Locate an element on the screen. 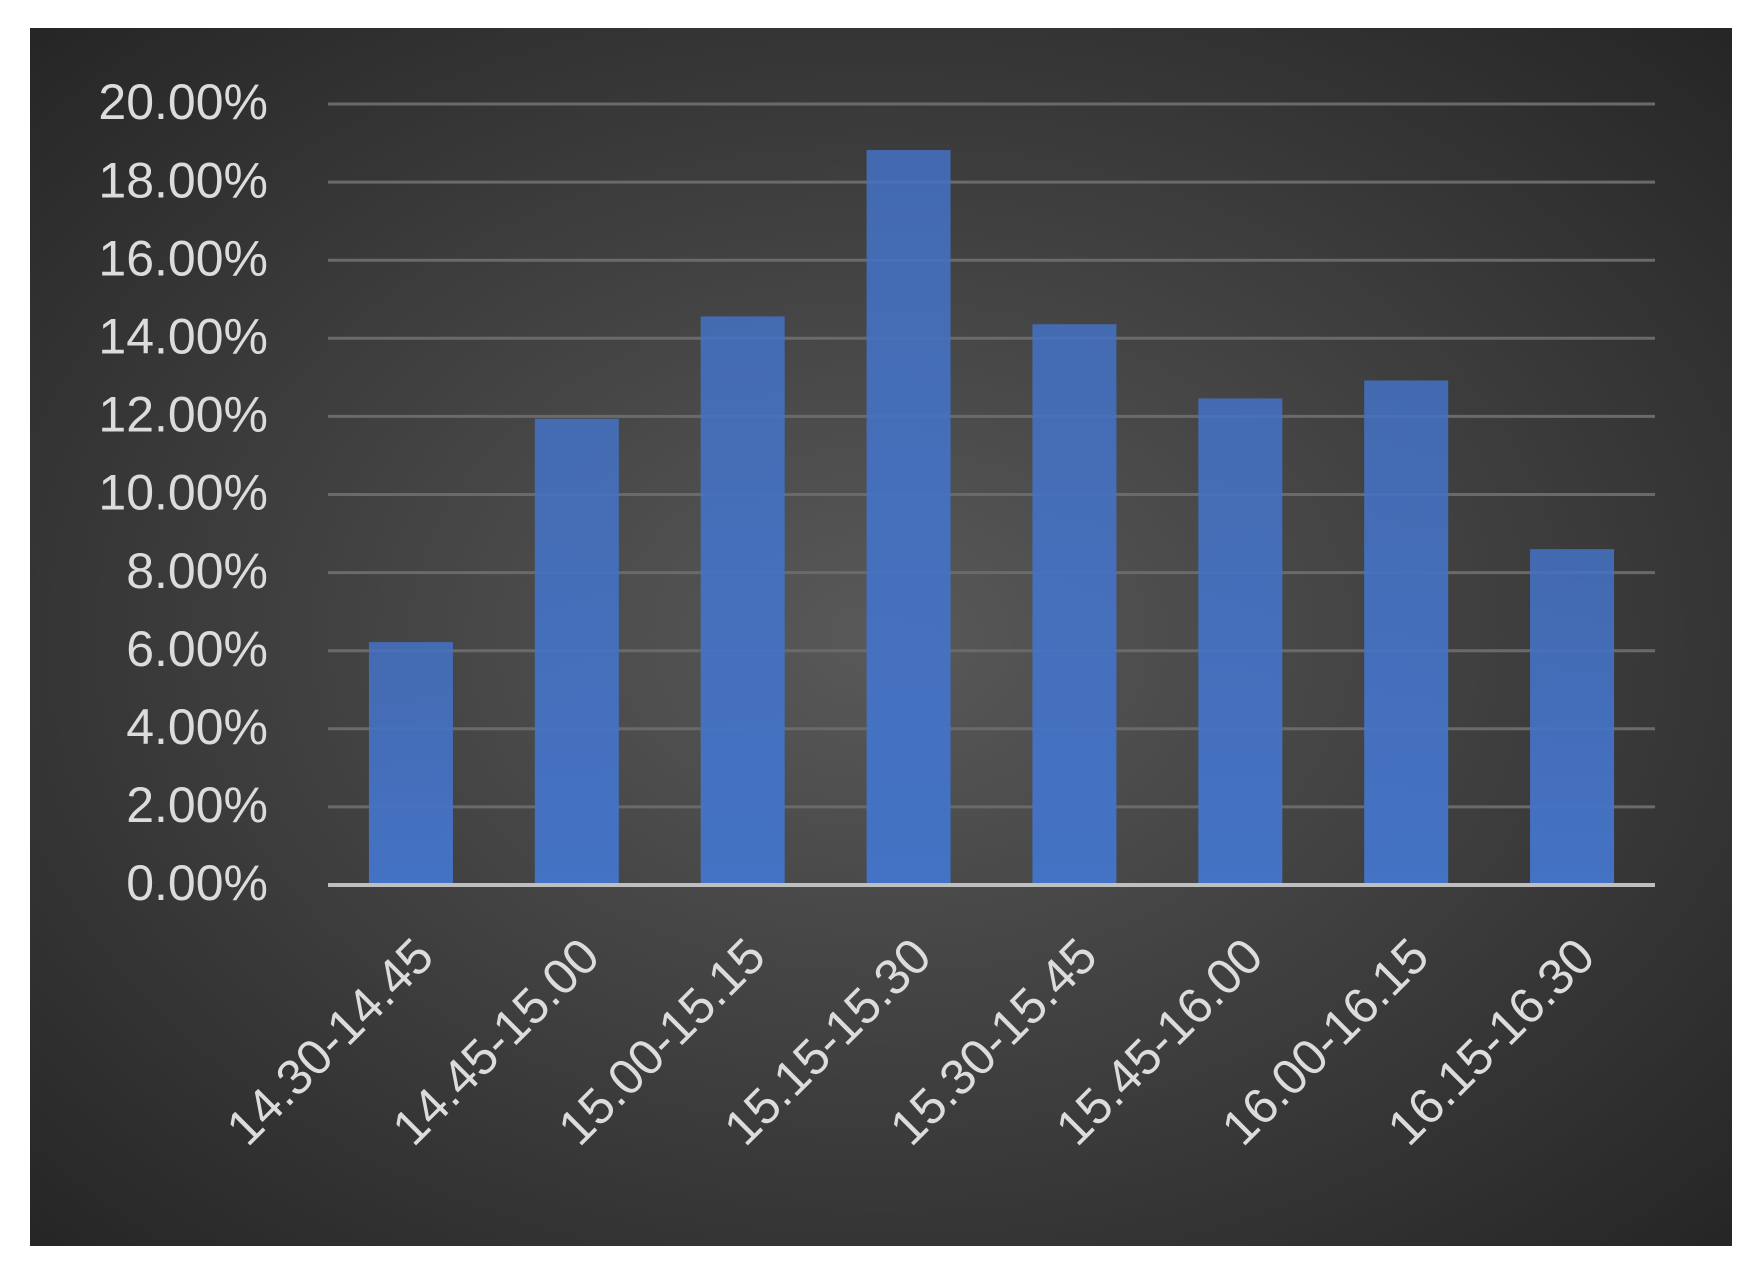 The height and width of the screenshot is (1268, 1760). y-tick-label: 0.00% is located at coordinates (197, 883).